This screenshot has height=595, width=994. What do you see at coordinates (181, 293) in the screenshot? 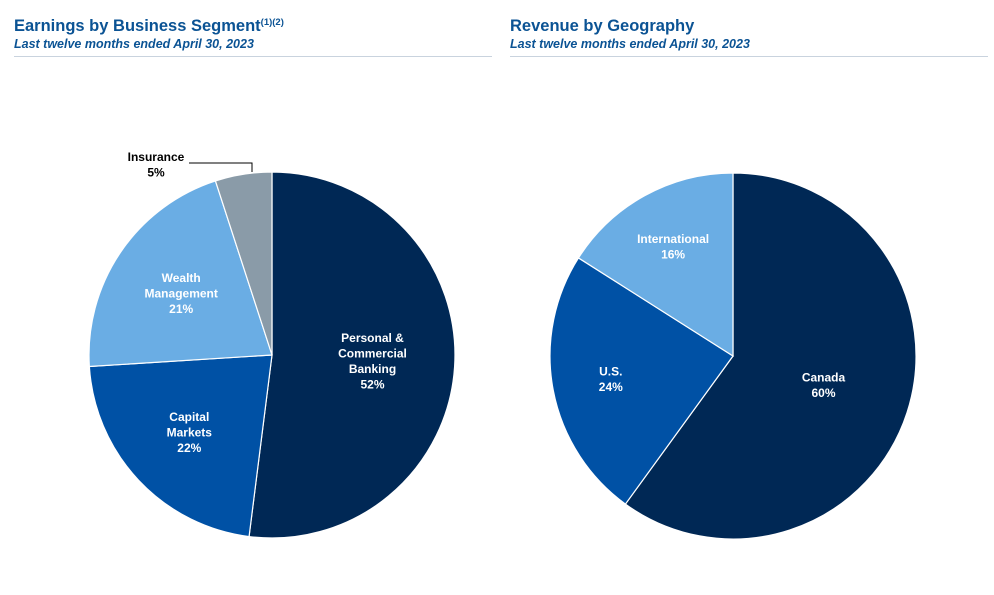
I see `slice-label-wealth-management: Wealth Management 21%` at bounding box center [181, 293].